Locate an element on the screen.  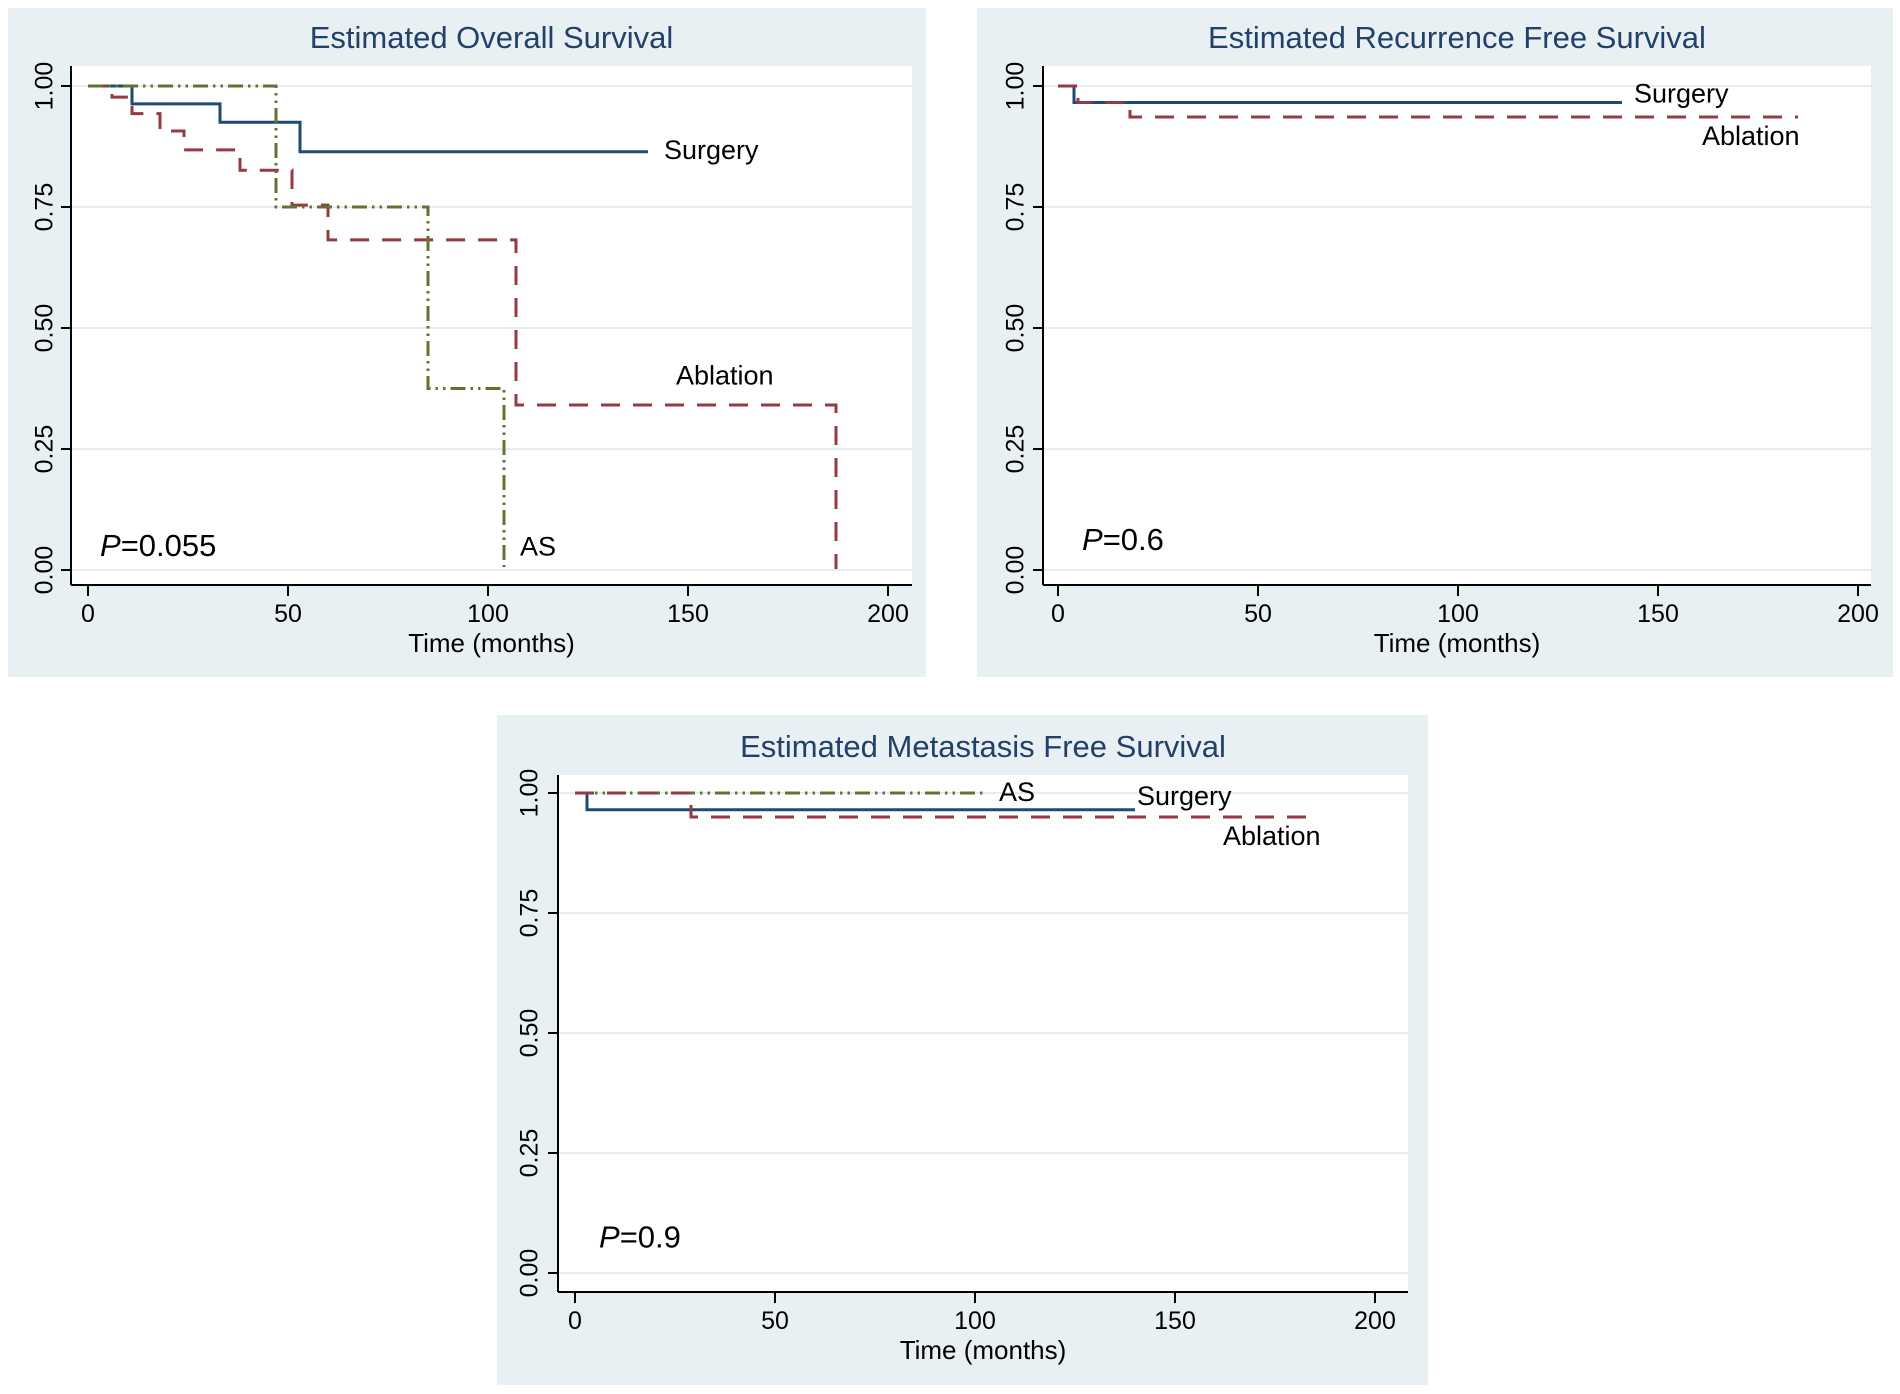
chart-title: Estimated Recurrence Free Survival is located at coordinates (1457, 37).